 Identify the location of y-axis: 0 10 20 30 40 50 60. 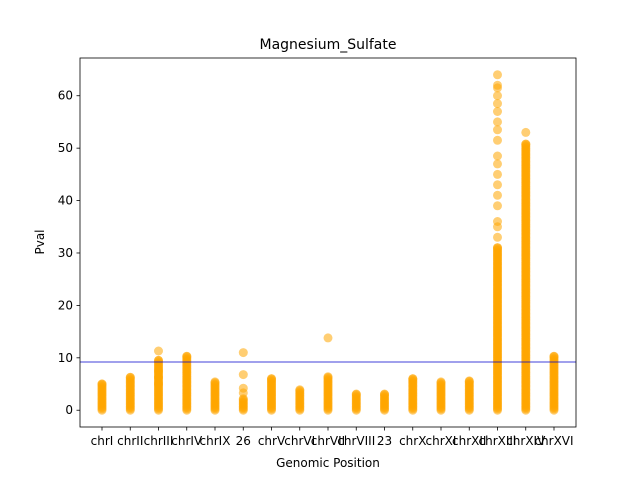
(69, 253).